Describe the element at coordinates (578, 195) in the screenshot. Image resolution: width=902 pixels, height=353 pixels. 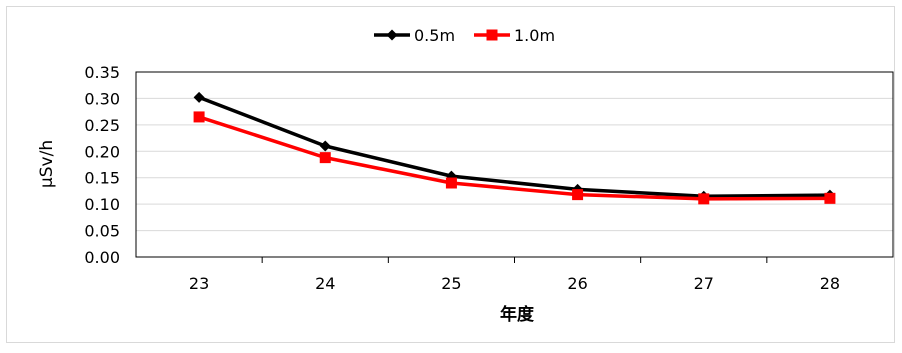
I see `data-point-1.0m-26` at that location.